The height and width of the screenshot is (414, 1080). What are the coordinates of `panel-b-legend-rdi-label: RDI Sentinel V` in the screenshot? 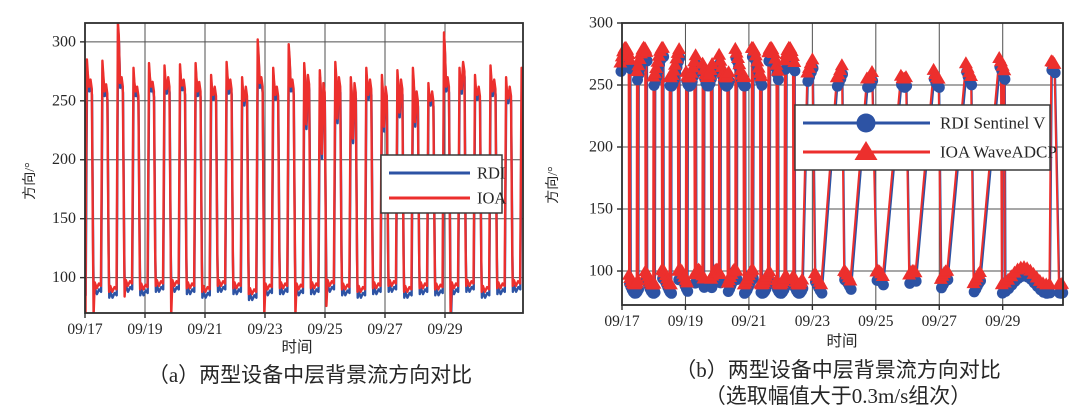 It's located at (993, 123).